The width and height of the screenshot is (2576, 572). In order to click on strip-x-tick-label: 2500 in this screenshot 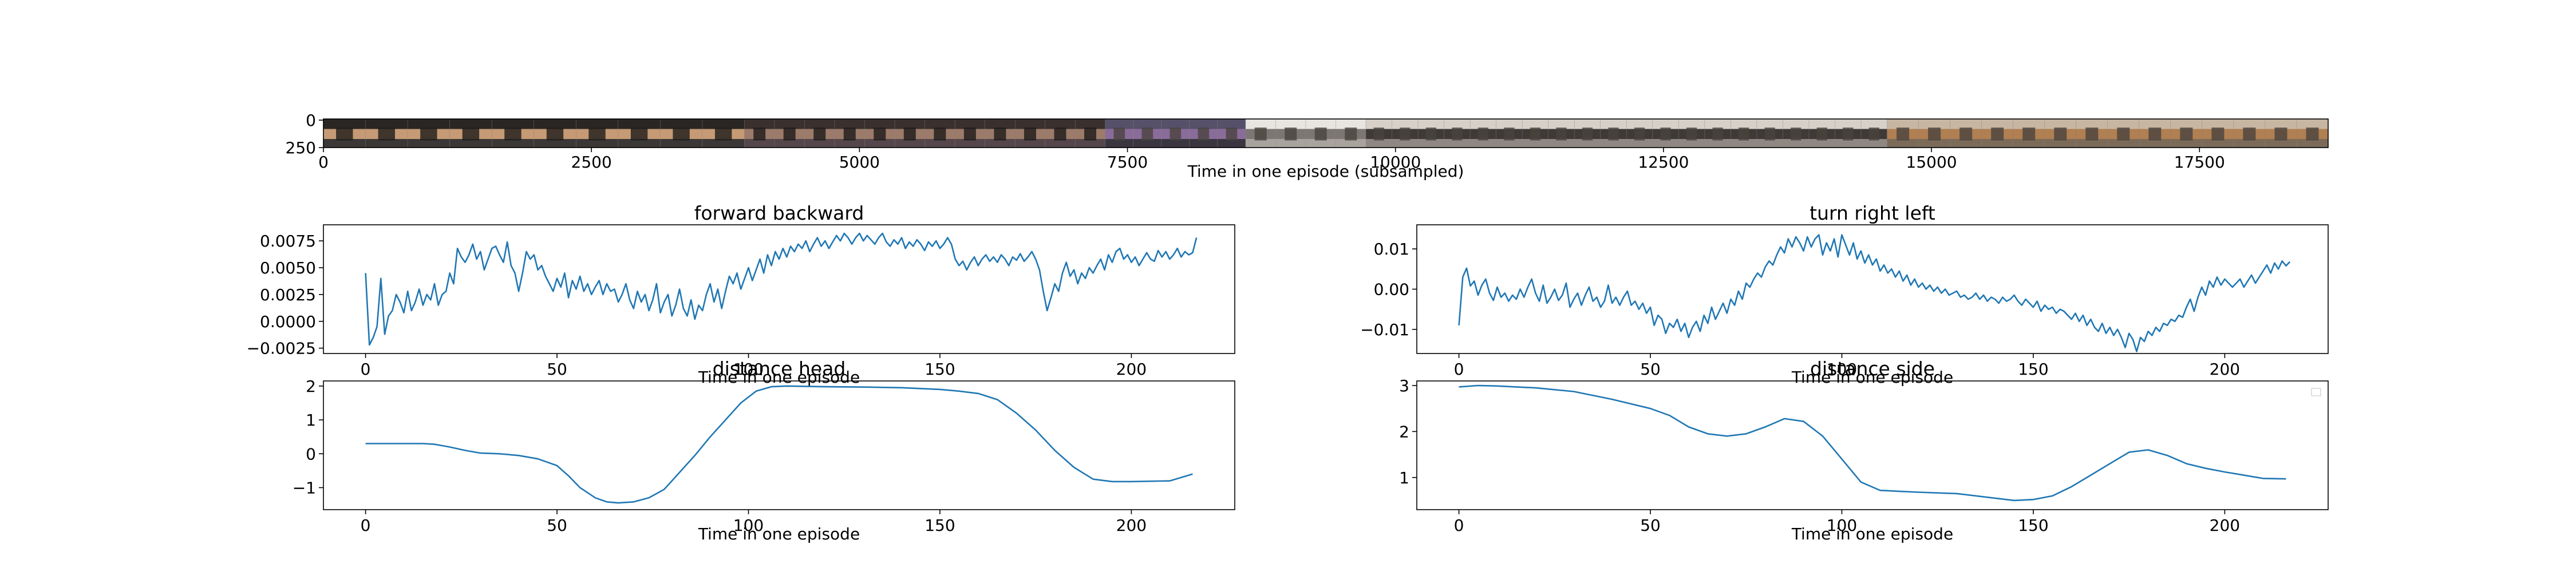, I will do `click(591, 162)`.